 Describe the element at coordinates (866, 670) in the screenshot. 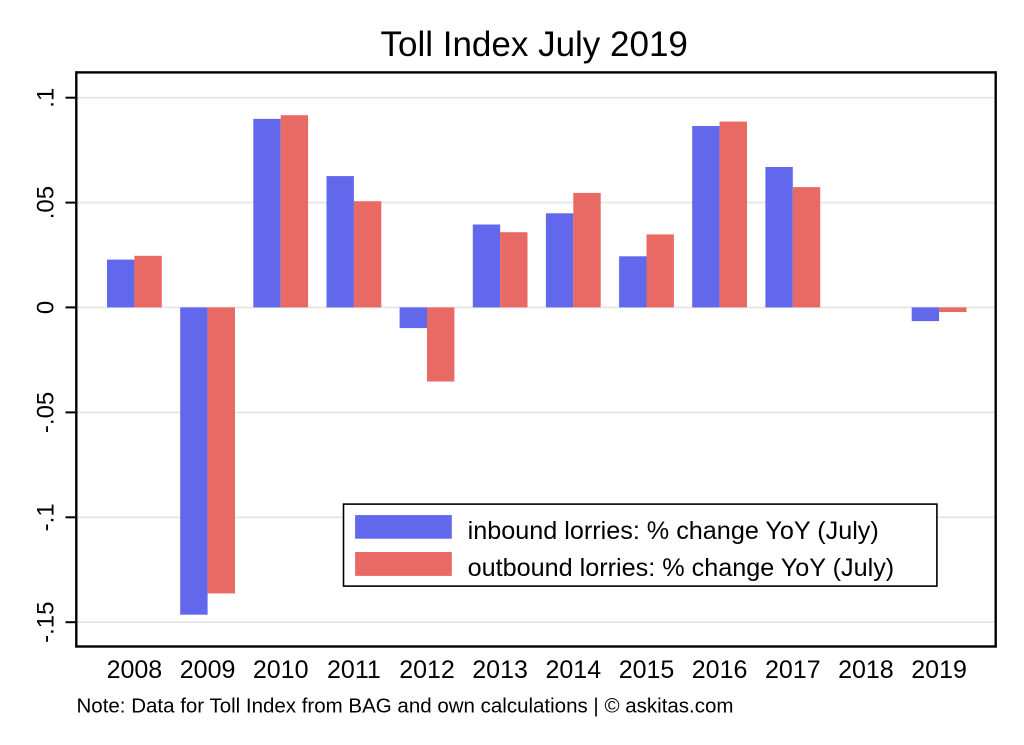

I see `svg-text: 2018` at that location.